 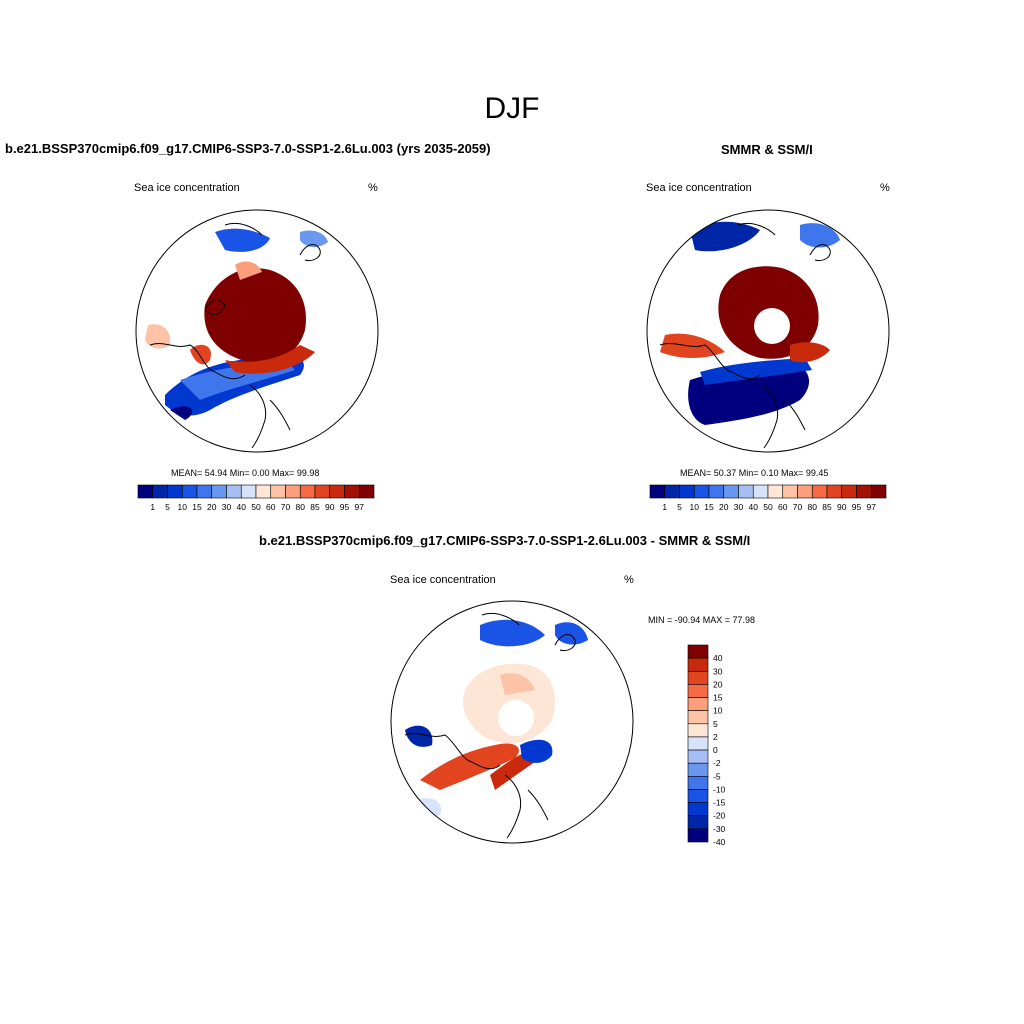 I want to click on figure-title: DJF, so click(x=512, y=108).